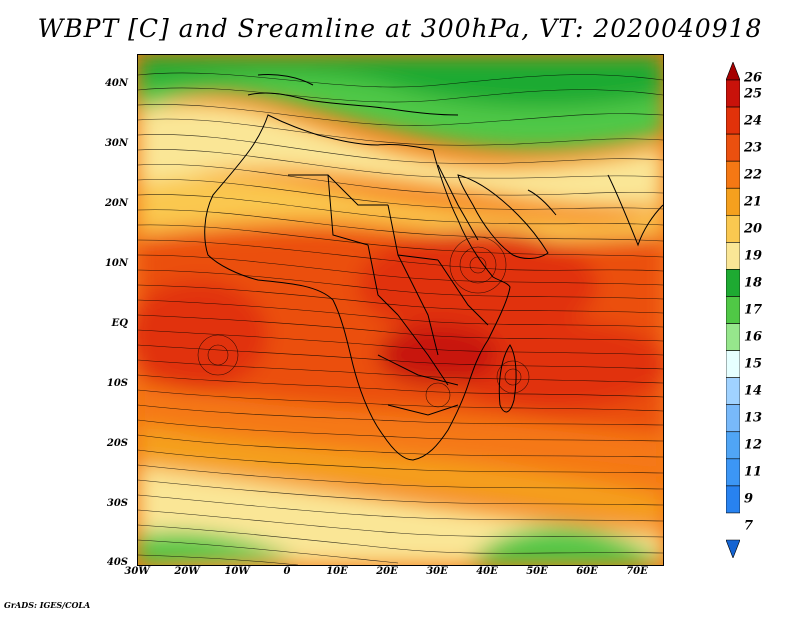  What do you see at coordinates (187, 571) in the screenshot?
I see `lon-label-20w: 20W` at bounding box center [187, 571].